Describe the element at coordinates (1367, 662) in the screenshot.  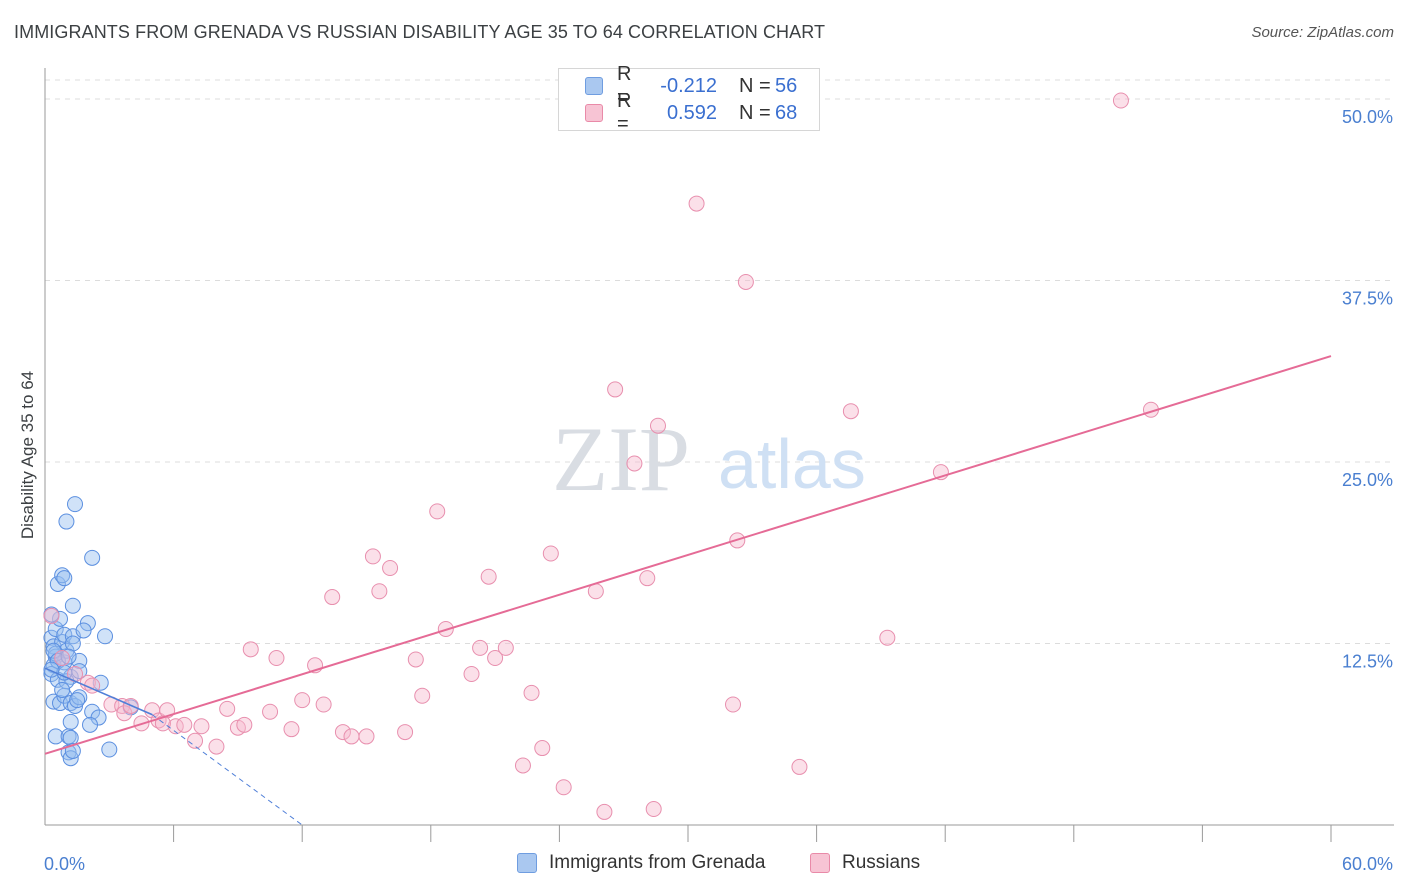
I see `y-tick-label: 12.5%` at that location.